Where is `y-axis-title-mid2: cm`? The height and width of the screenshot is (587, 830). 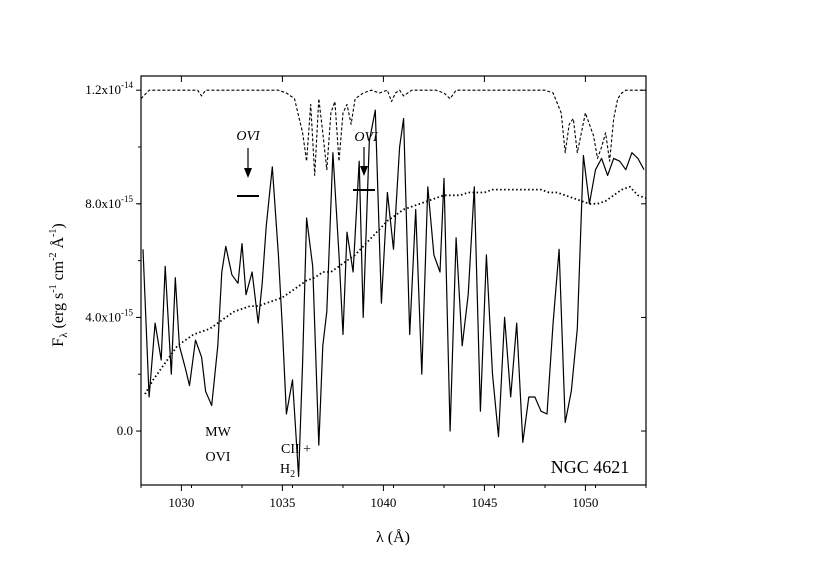 y-axis-title-mid2: cm is located at coordinates (58, 272).